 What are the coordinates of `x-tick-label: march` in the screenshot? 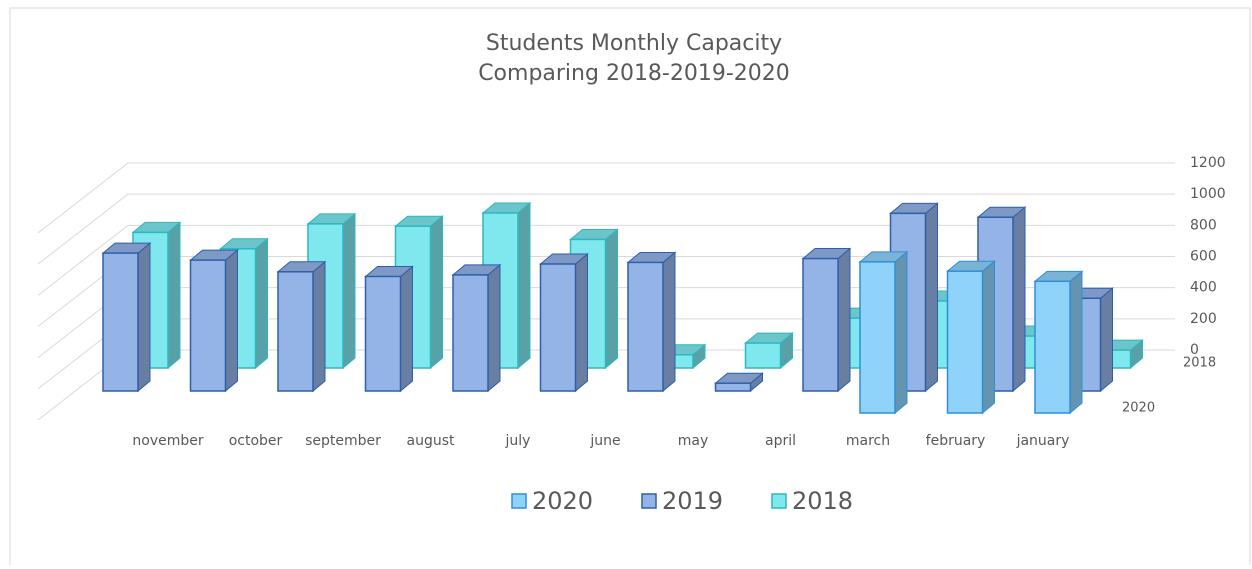 It's located at (868, 441).